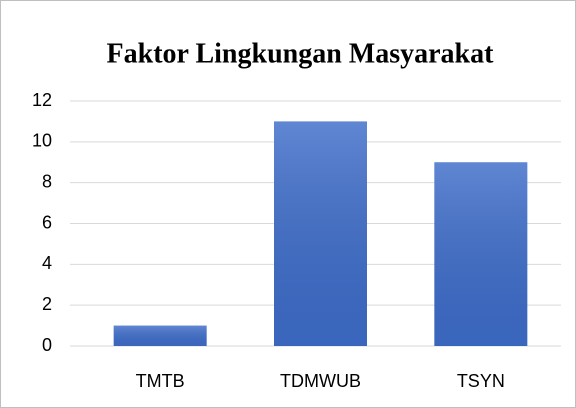 The image size is (576, 408). Describe the element at coordinates (160, 381) in the screenshot. I see `x-tick-label: TMTB` at that location.